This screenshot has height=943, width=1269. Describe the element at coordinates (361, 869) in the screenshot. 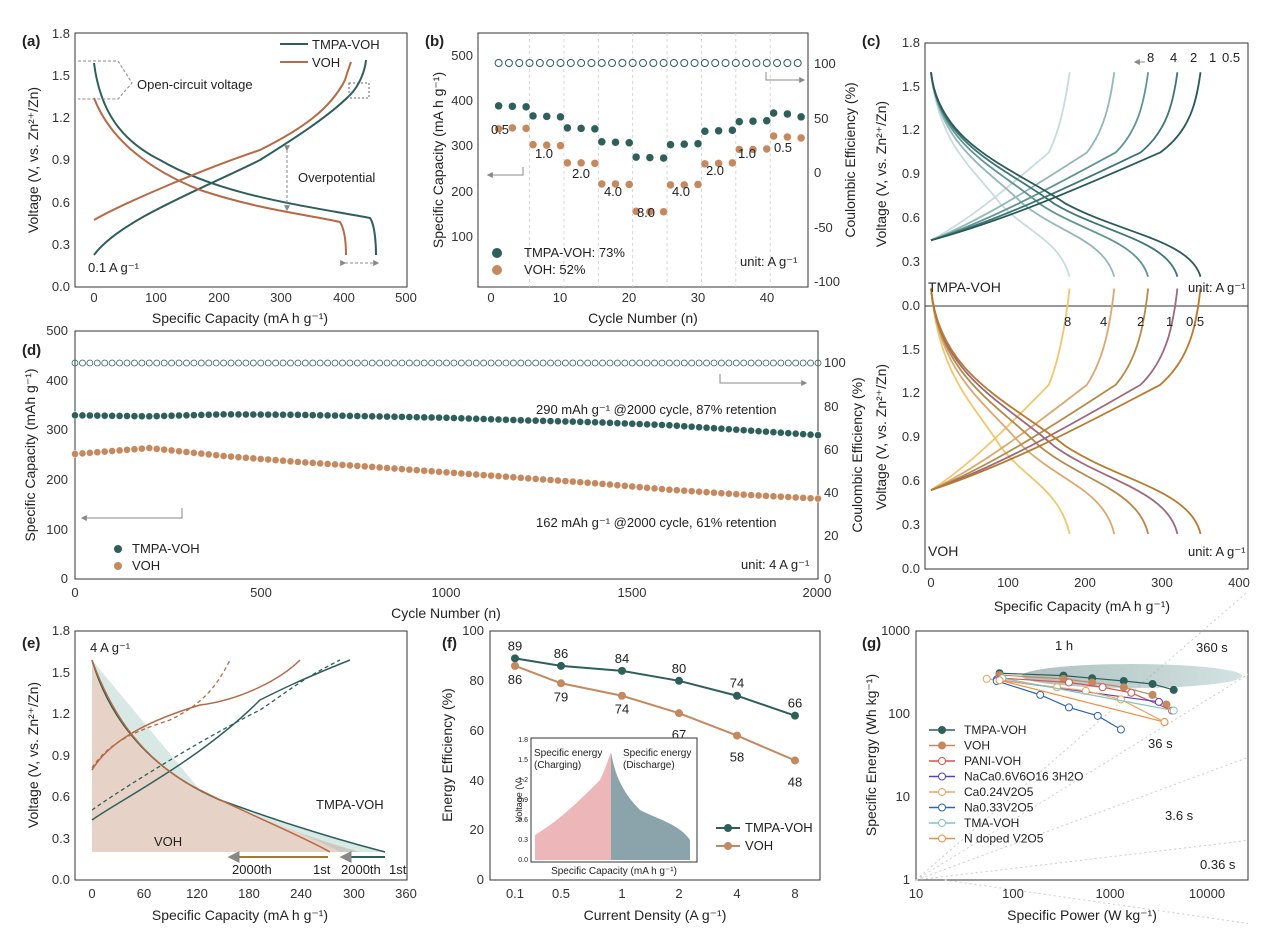

I see `tmpa-2000th-label: 2000th` at that location.